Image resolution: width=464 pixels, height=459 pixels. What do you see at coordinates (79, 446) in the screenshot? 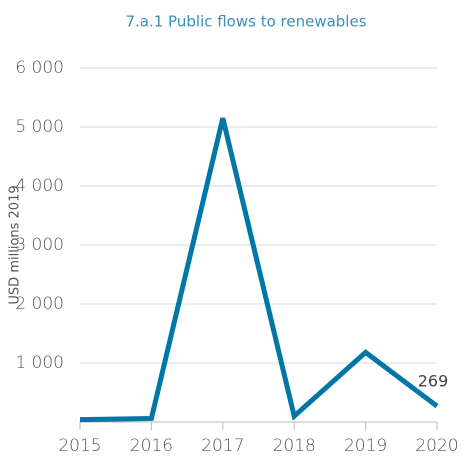
I see `x-tick-label: 2015` at bounding box center [79, 446].